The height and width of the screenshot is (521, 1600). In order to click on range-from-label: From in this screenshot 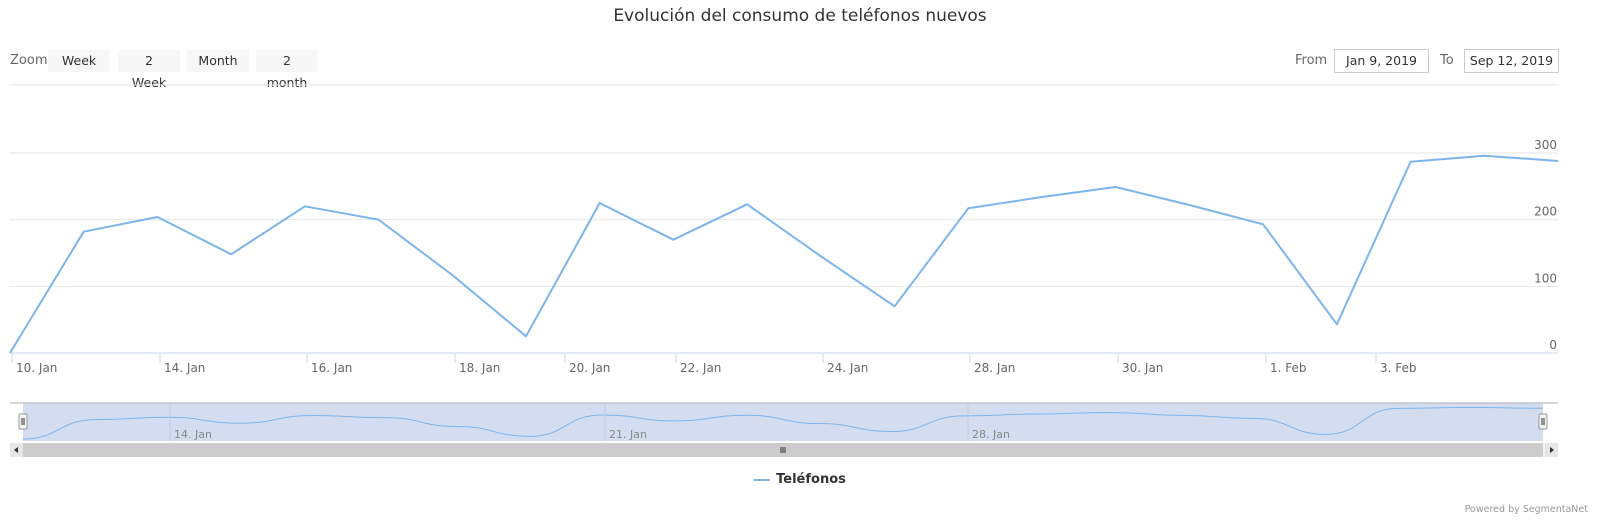, I will do `click(1311, 60)`.